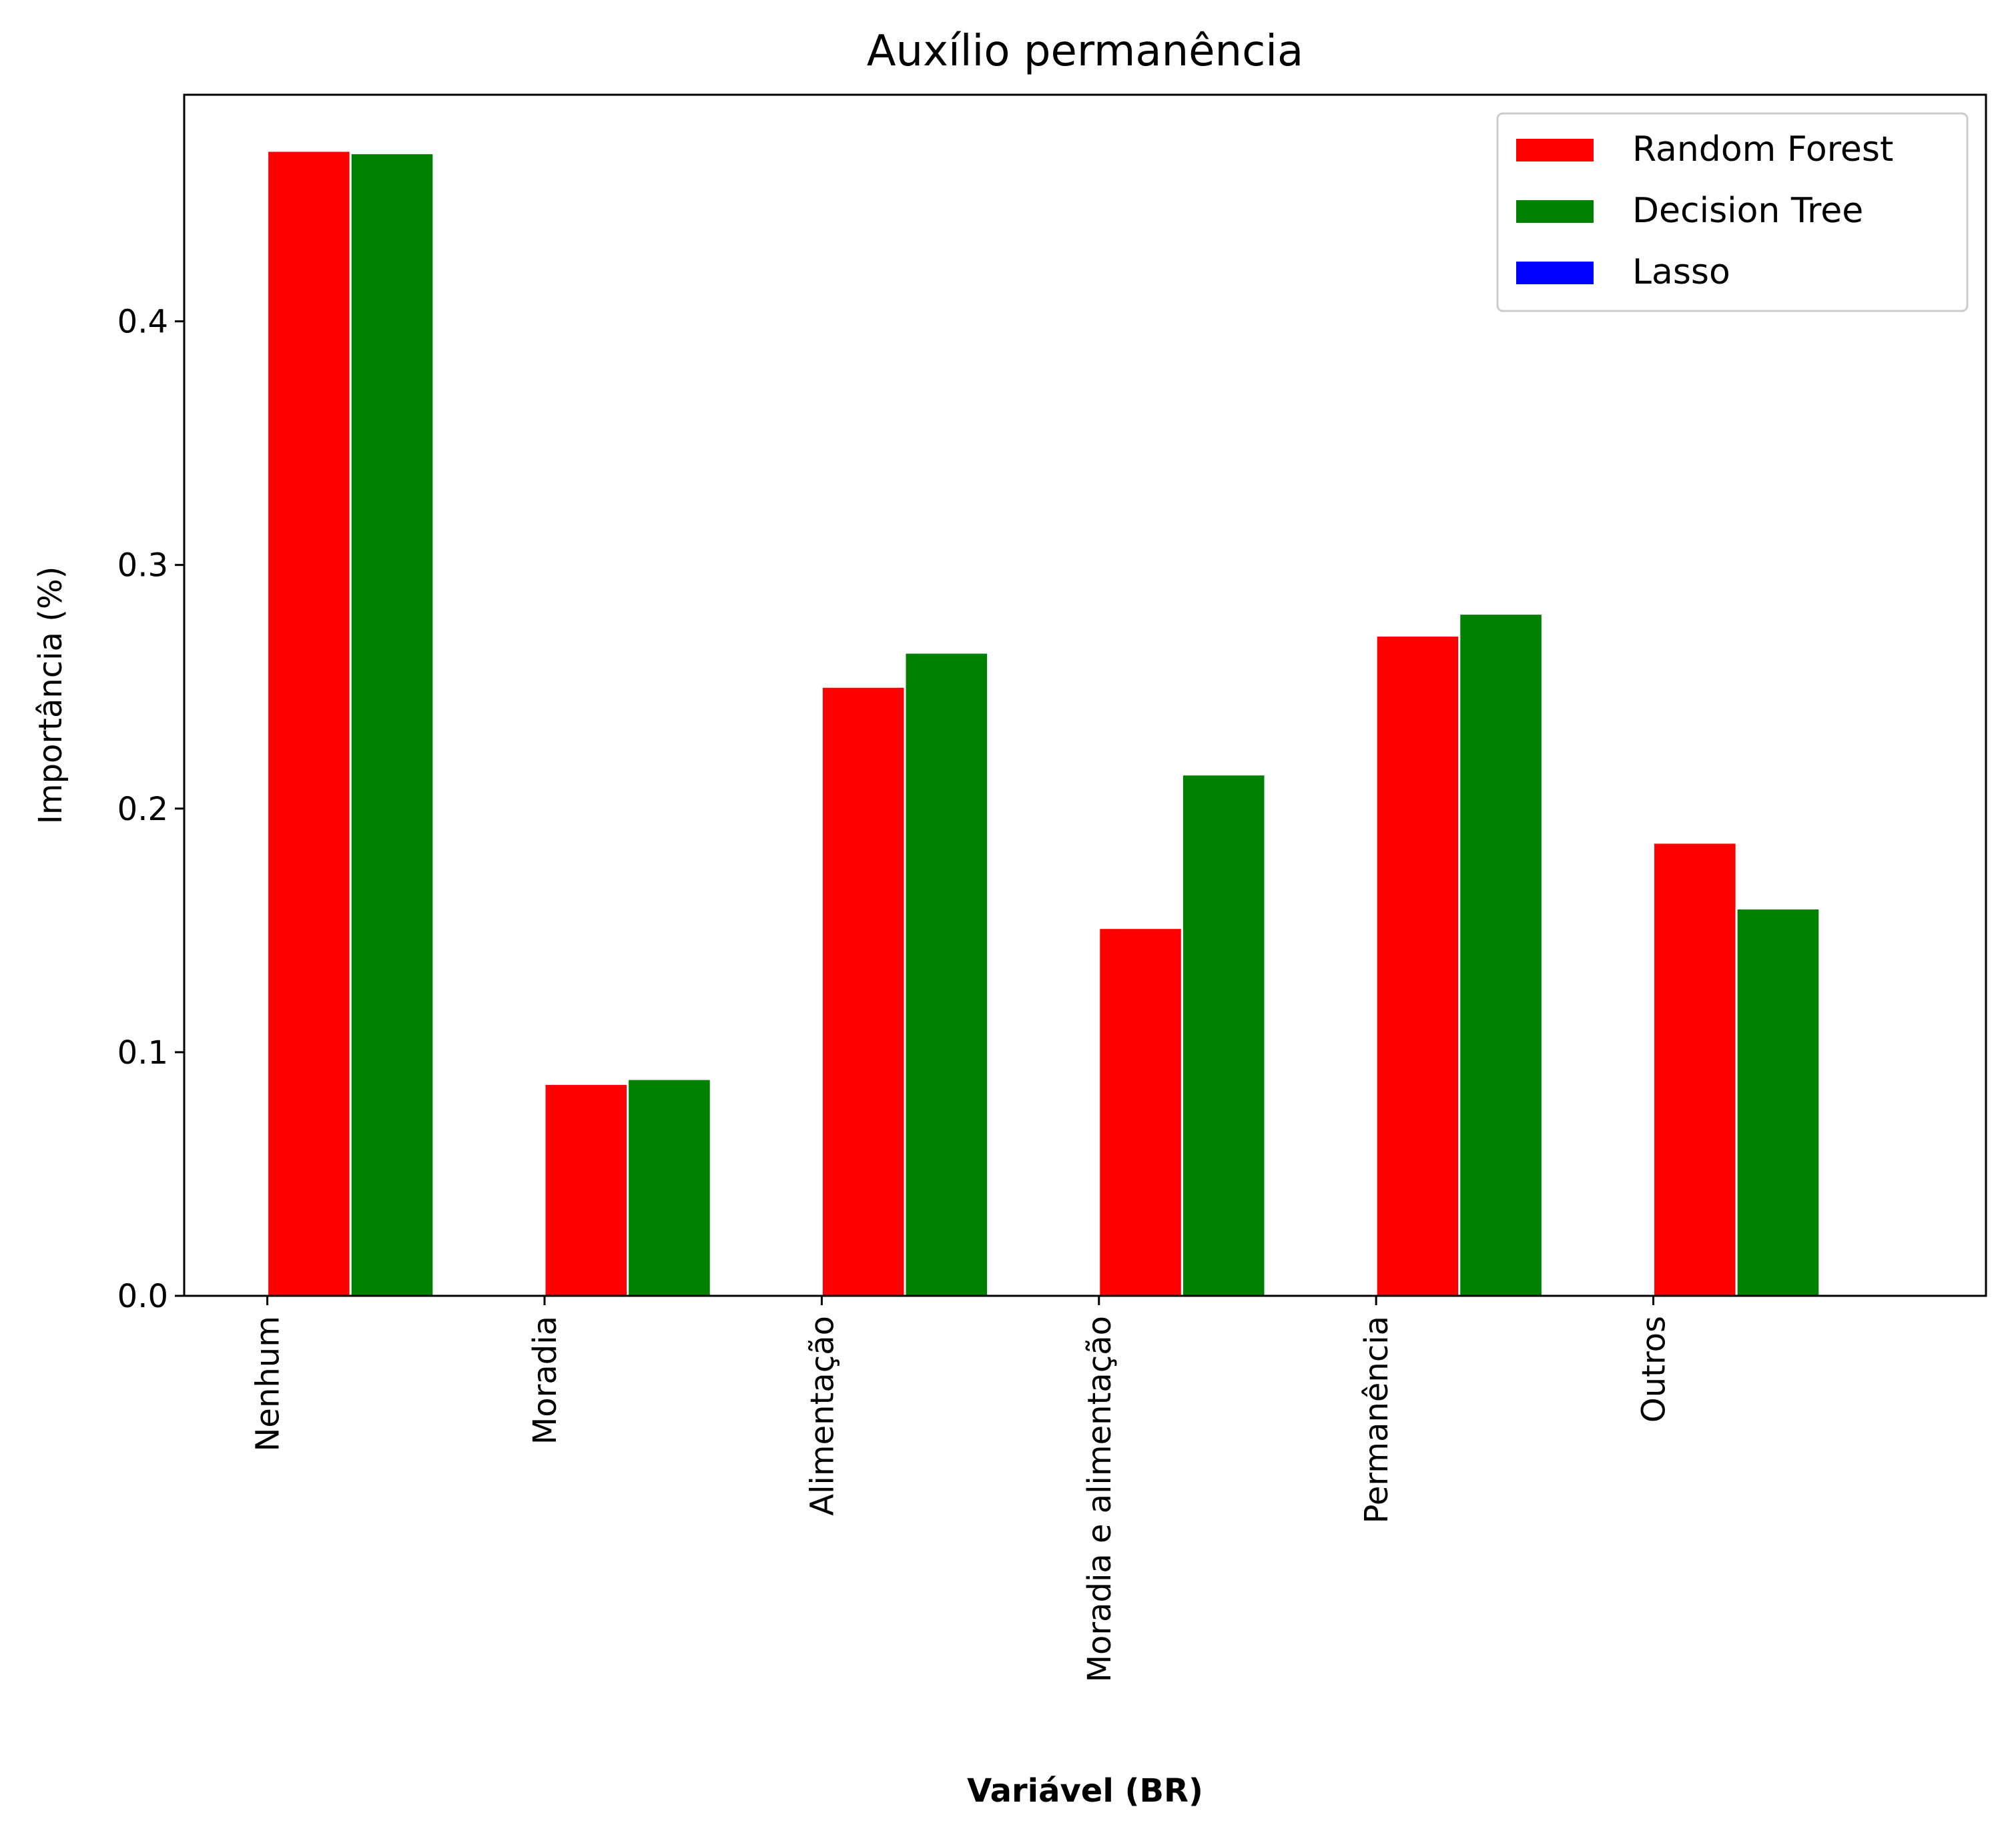  I want to click on x-tick-label: Moradia, so click(545, 1380).